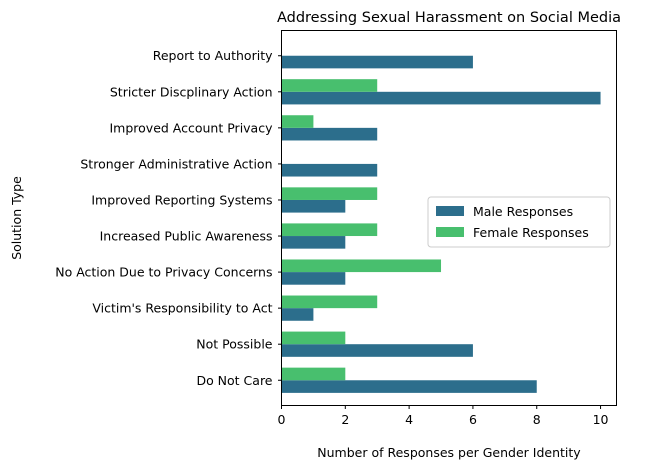 The width and height of the screenshot is (657, 470). I want to click on y-tick-label: Victim's Responsibility to Act, so click(182, 308).